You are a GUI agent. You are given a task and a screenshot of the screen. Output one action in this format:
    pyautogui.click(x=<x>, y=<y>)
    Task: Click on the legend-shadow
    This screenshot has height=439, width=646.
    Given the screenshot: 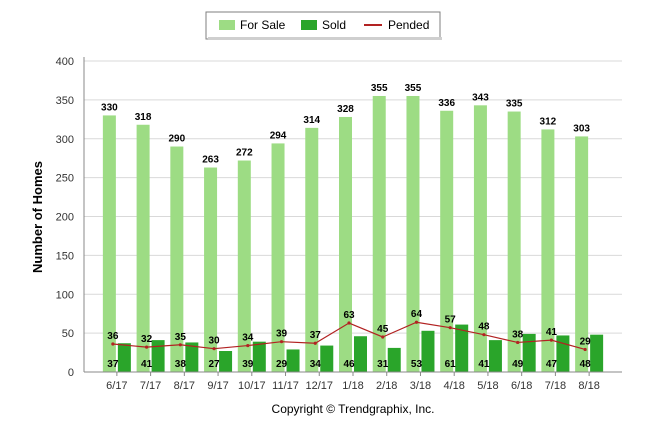 What is the action you would take?
    pyautogui.click(x=325, y=38)
    